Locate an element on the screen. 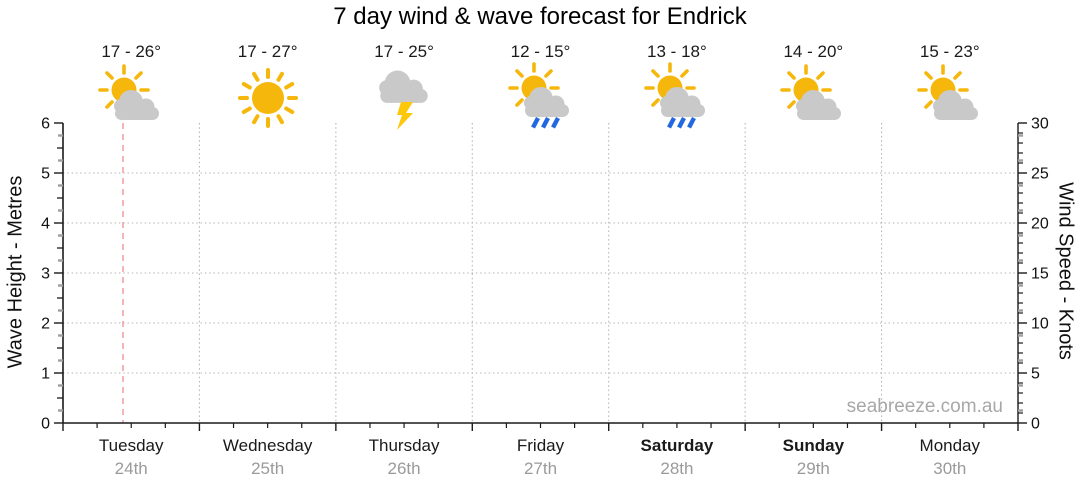 The height and width of the screenshot is (490, 1080). day-date-label: 26th is located at coordinates (404, 468).